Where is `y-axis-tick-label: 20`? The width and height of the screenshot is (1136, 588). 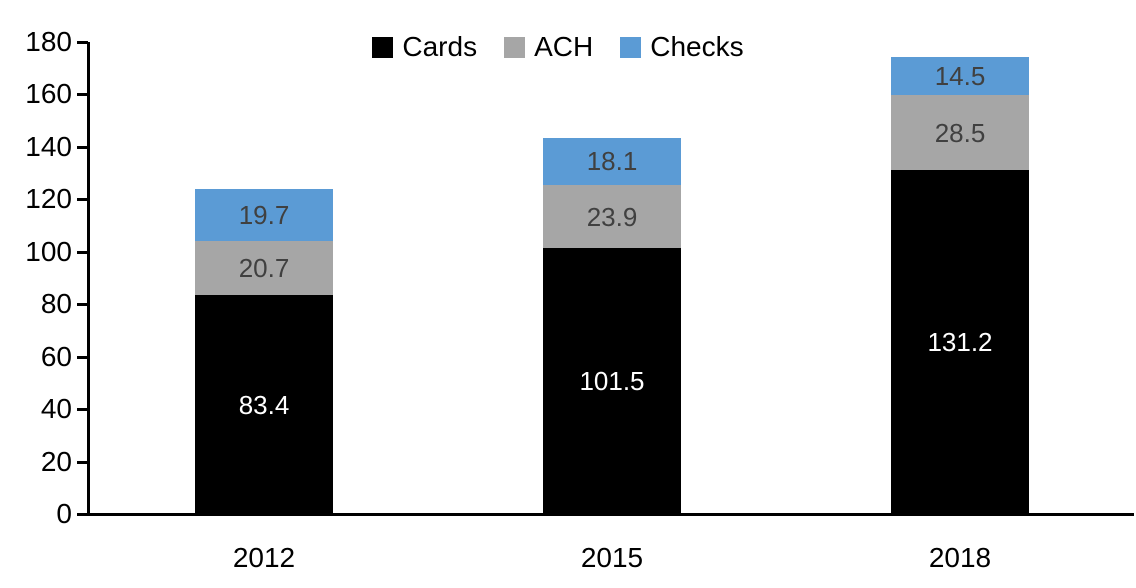 y-axis-tick-label: 20 is located at coordinates (56, 461).